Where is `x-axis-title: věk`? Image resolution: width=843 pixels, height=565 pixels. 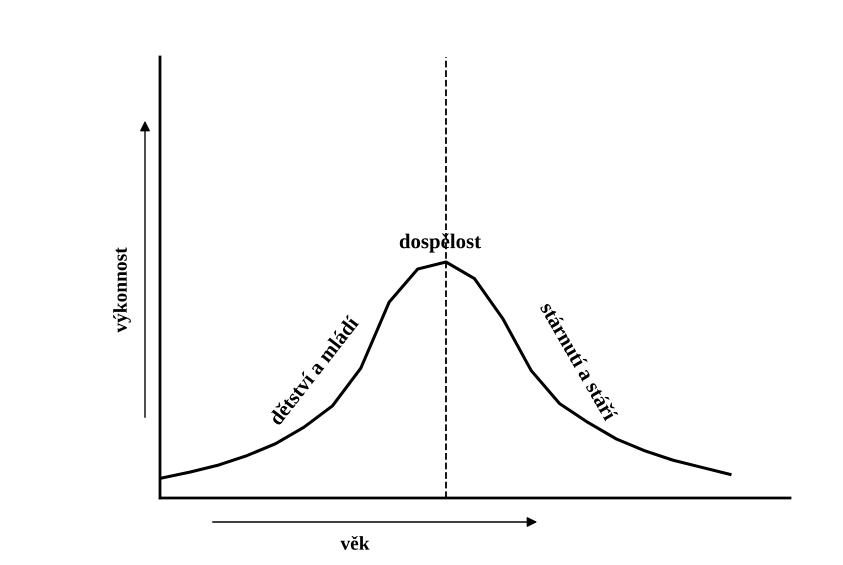
x-axis-title: věk is located at coordinates (355, 543).